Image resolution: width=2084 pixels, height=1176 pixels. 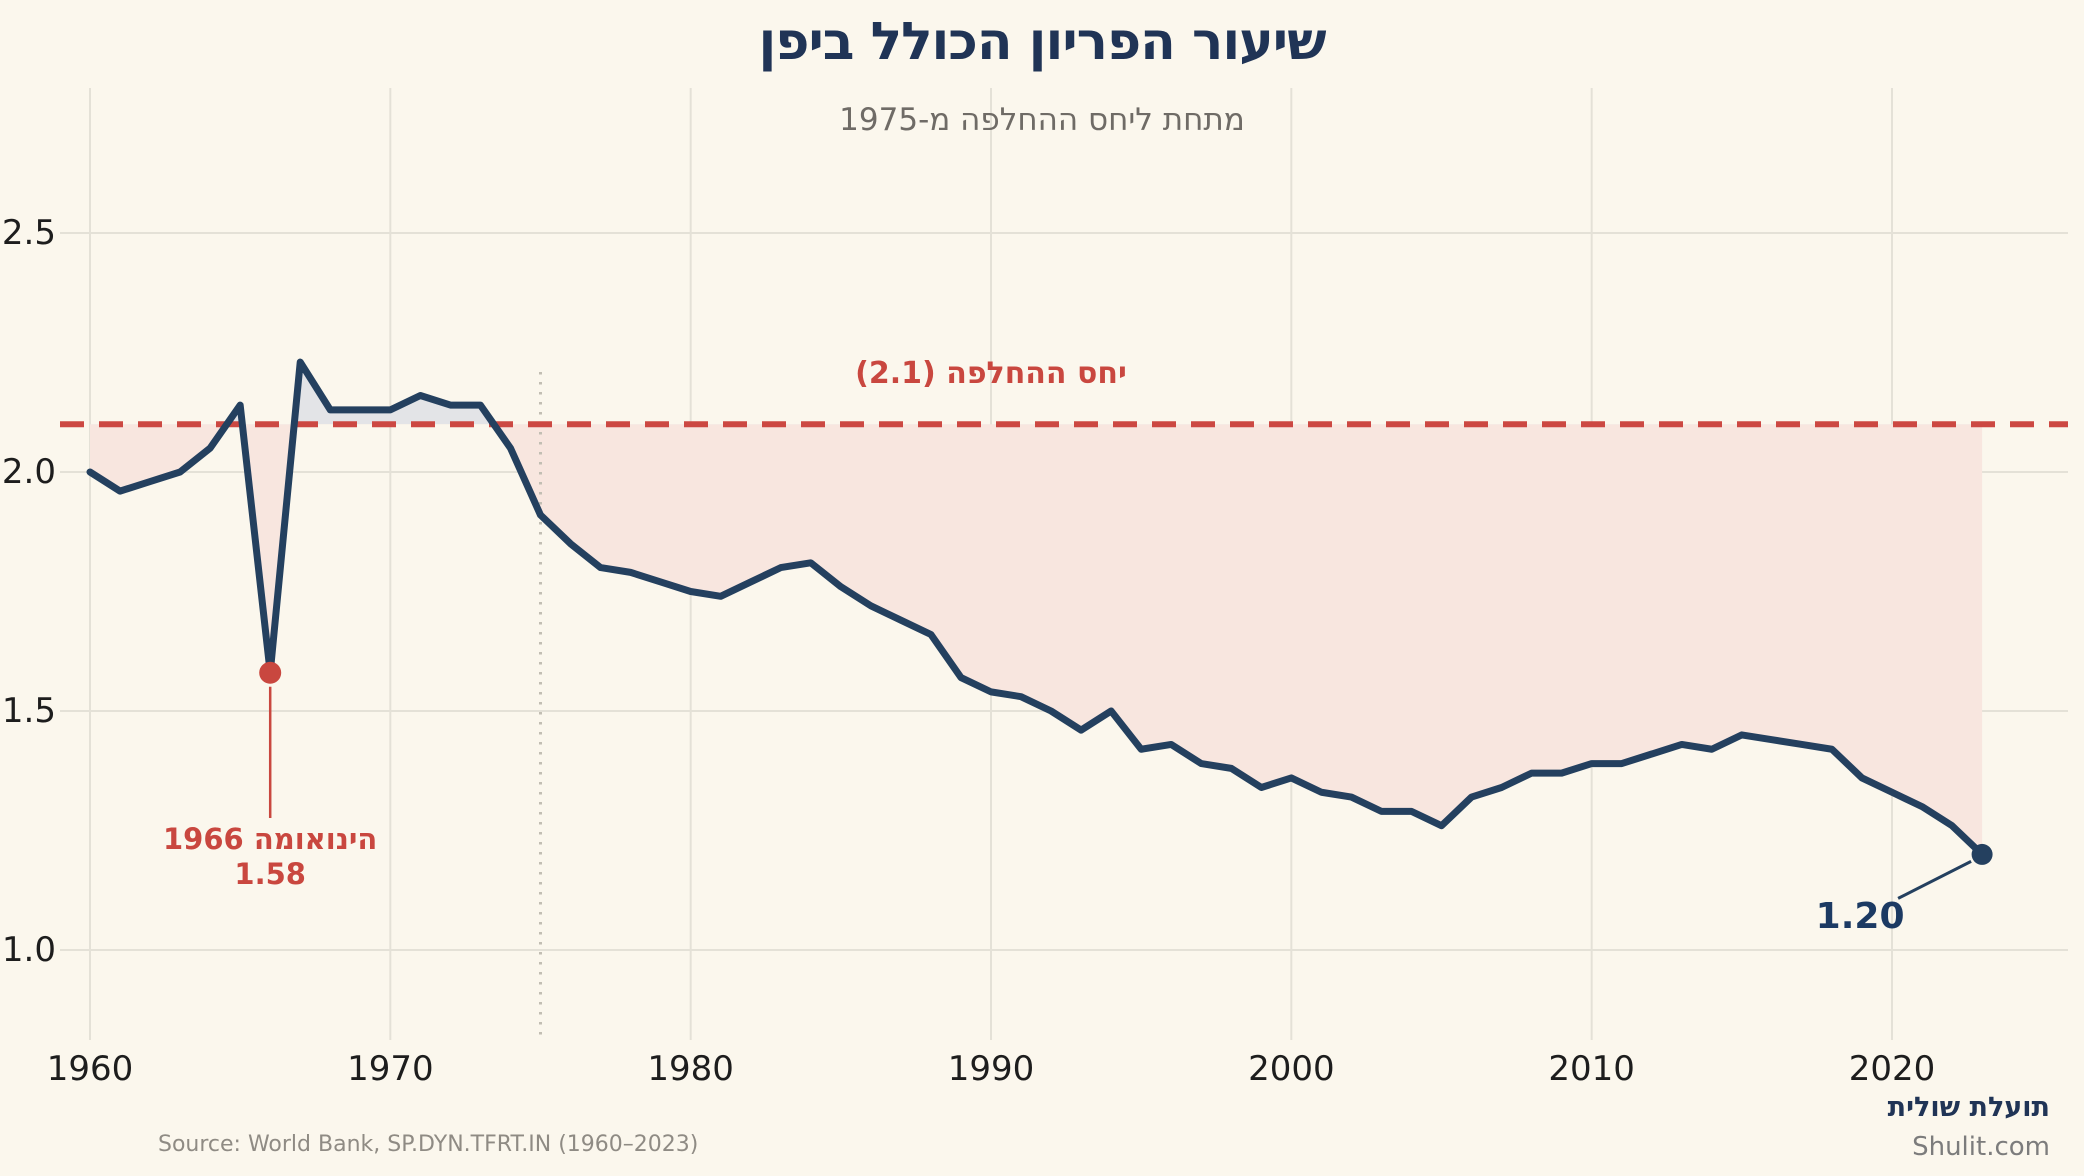 I want to click on hinoeuma-annotation-year: הינואומה 1966, so click(x=270, y=839).